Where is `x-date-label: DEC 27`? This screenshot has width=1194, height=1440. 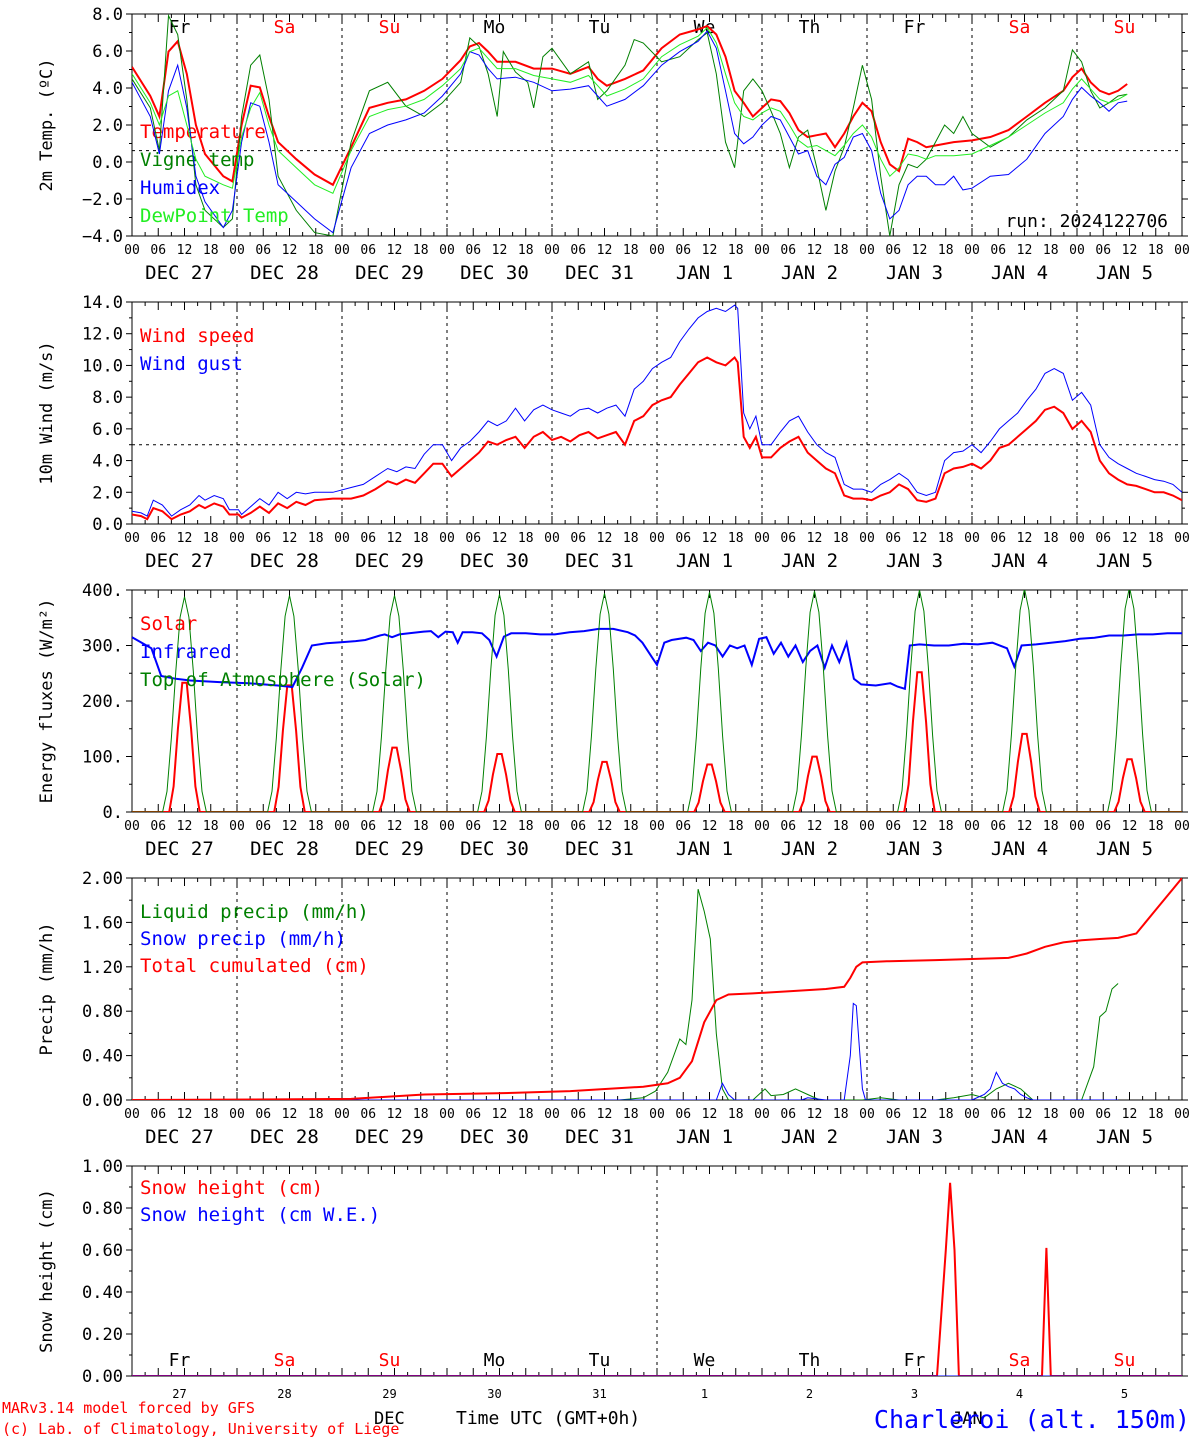 x-date-label: DEC 27 is located at coordinates (179, 273).